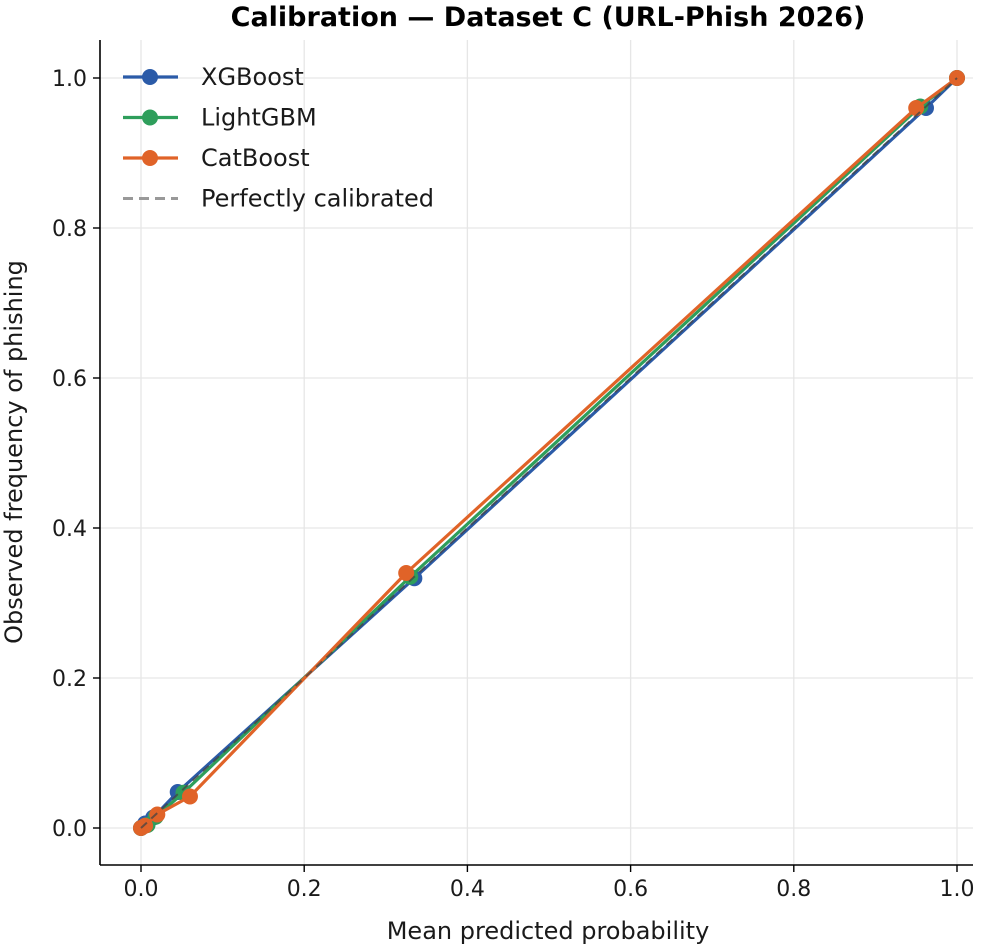 Image resolution: width=1001 pixels, height=947 pixels. What do you see at coordinates (14, 452) in the screenshot?
I see `y-axis-label: Observed frequency of phishing` at bounding box center [14, 452].